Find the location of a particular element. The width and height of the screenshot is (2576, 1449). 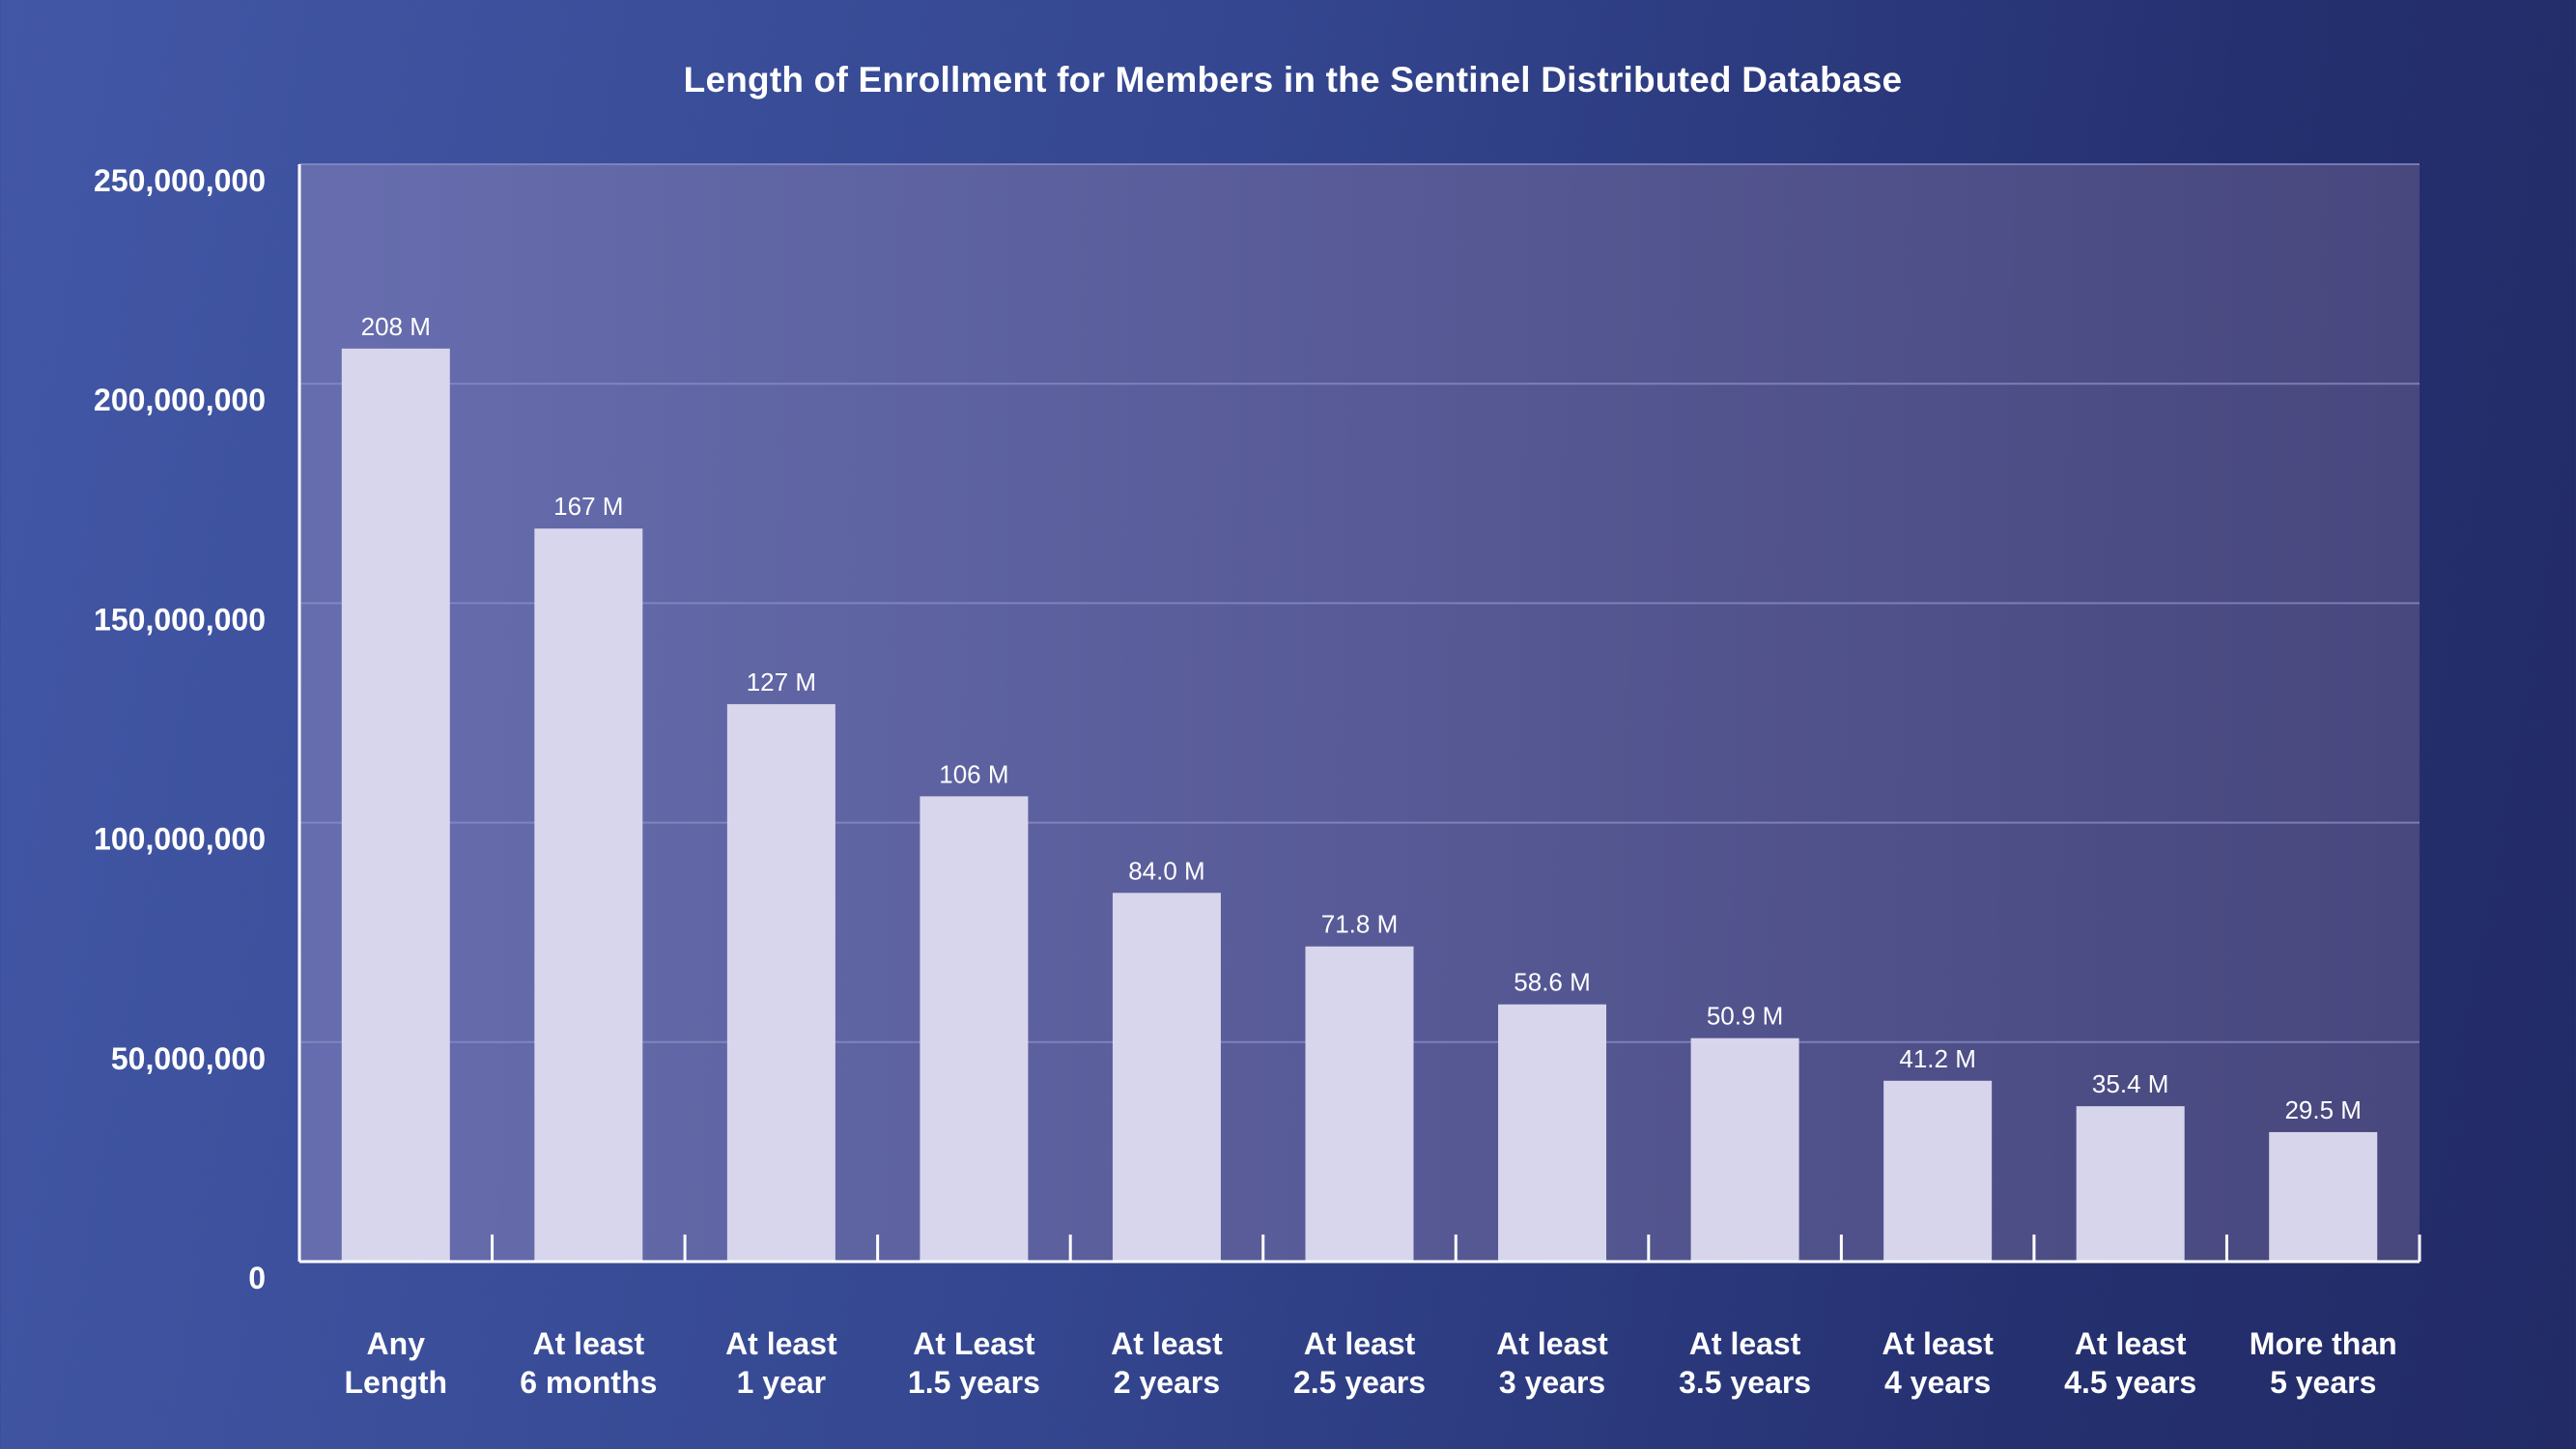

data-label: 84.0 M is located at coordinates (1166, 870).